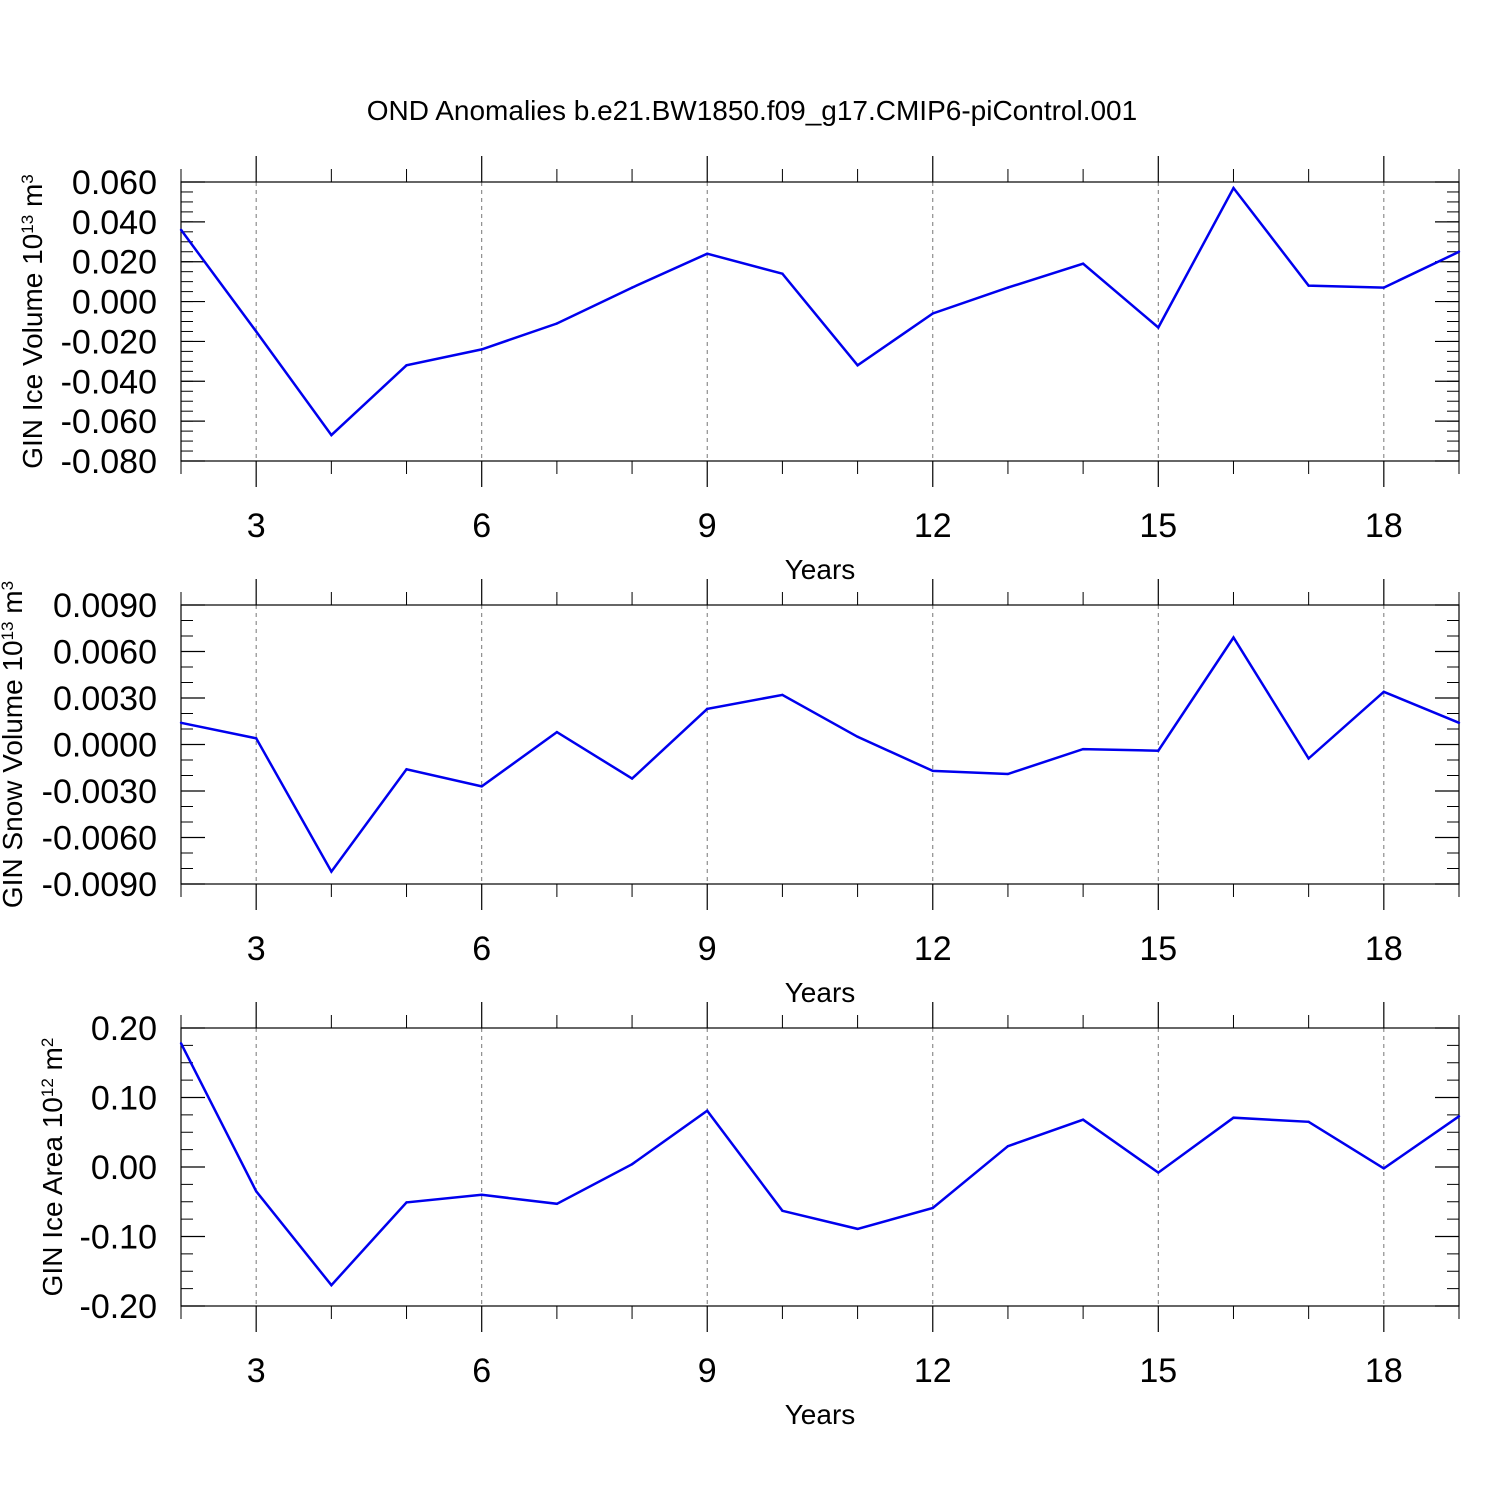  What do you see at coordinates (124, 1168) in the screenshot?
I see `y-tick-label: 0.00` at bounding box center [124, 1168].